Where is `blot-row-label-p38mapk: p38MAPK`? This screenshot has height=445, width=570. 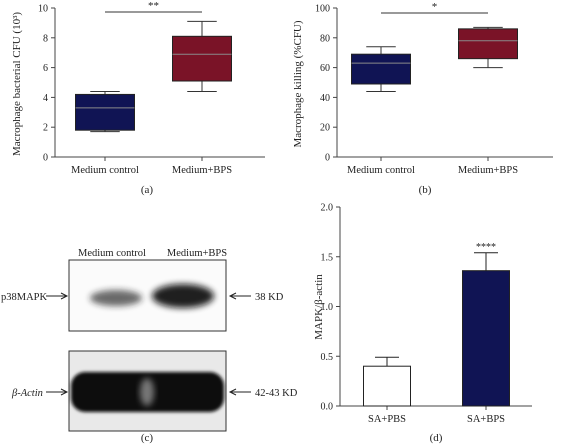
blot-row-label-p38mapk: p38MAPK is located at coordinates (24, 297).